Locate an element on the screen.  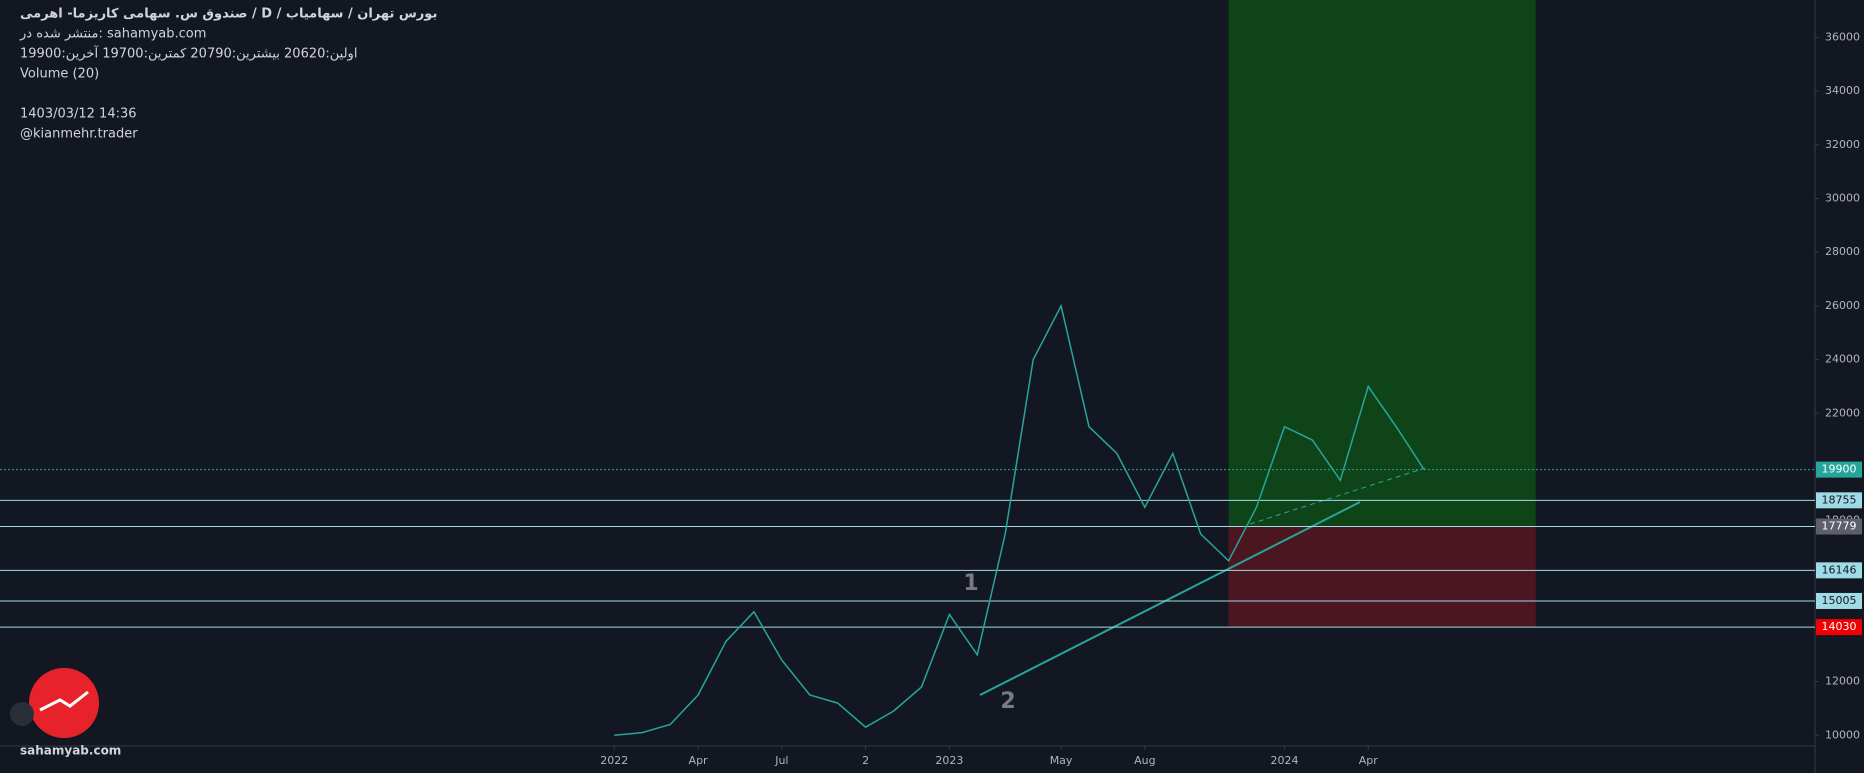
plot is located at coordinates (1382, 314).